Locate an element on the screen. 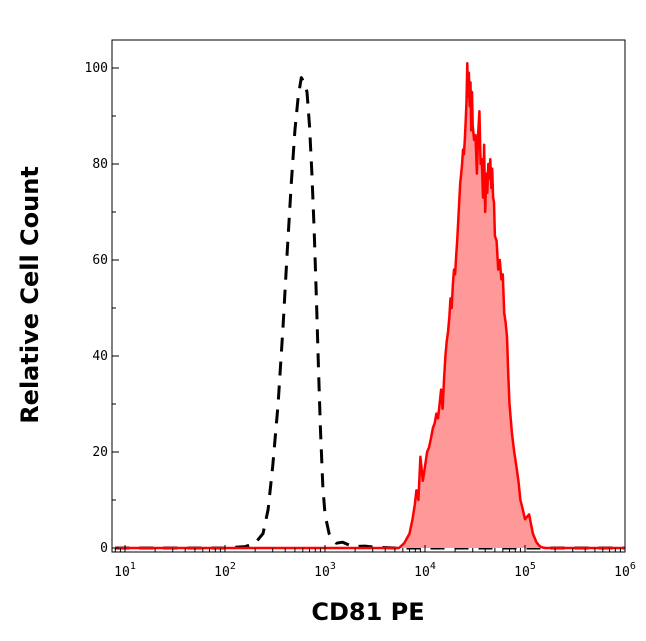 Image resolution: width=646 pixels, height=641 pixels. y-tick-label-20: 20 is located at coordinates (100, 452).